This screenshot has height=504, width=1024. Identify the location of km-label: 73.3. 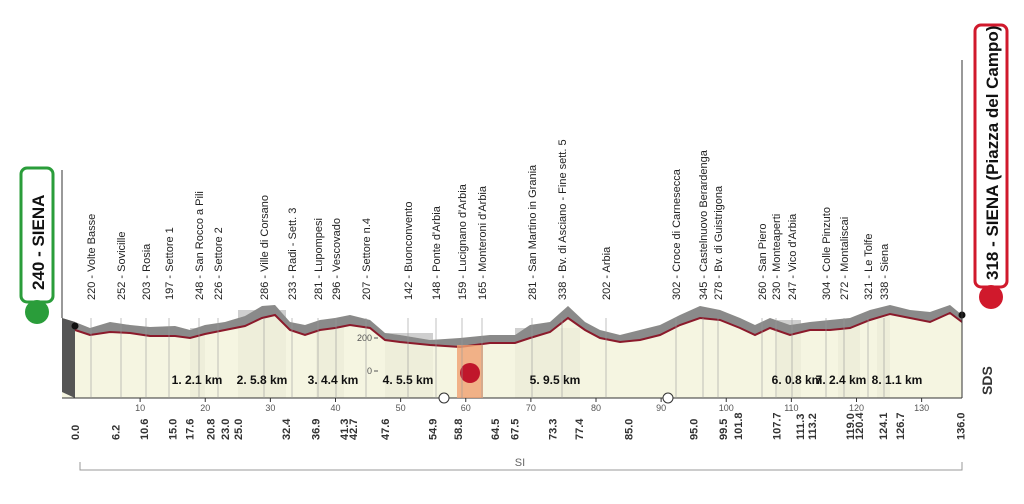
(553, 429).